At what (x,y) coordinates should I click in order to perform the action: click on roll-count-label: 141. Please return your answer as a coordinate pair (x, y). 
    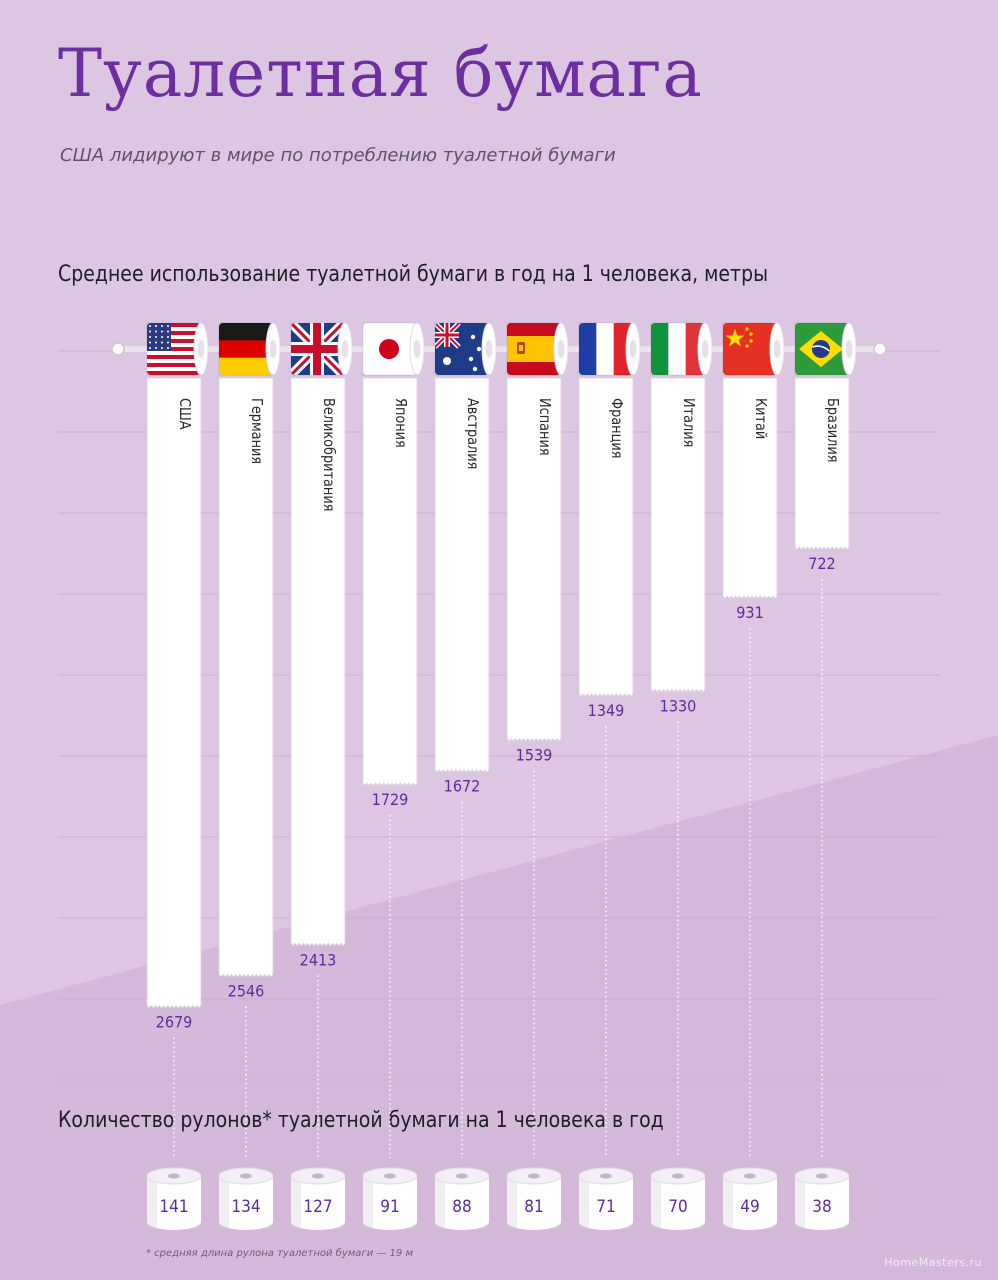
    Looking at the image, I should click on (173, 1206).